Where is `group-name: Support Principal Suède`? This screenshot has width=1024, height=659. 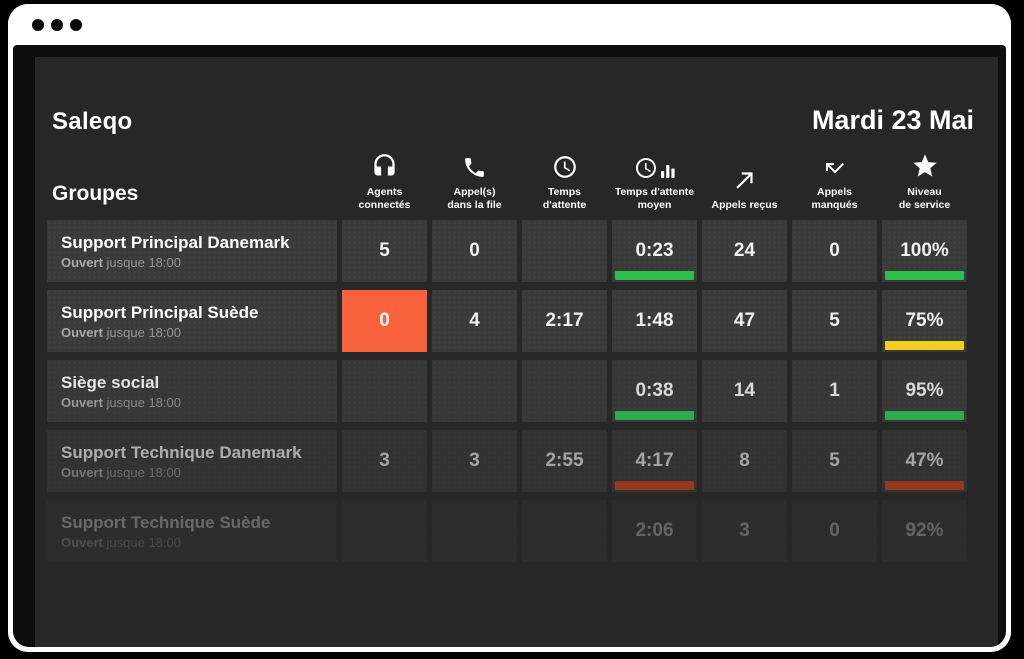 group-name: Support Principal Suède is located at coordinates (160, 313).